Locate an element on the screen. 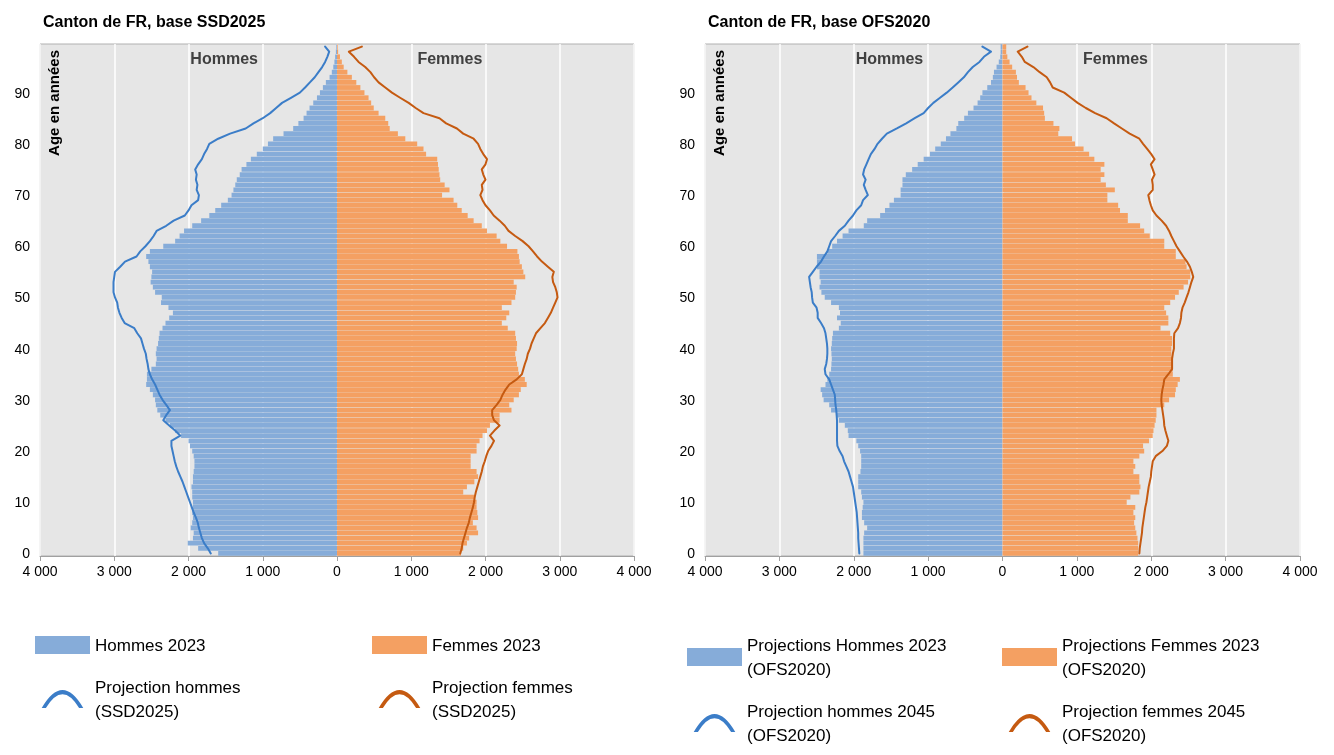 This screenshot has height=755, width=1334. legend-label: Projections Hommes 2023 (OFS2020) is located at coordinates (849, 657).